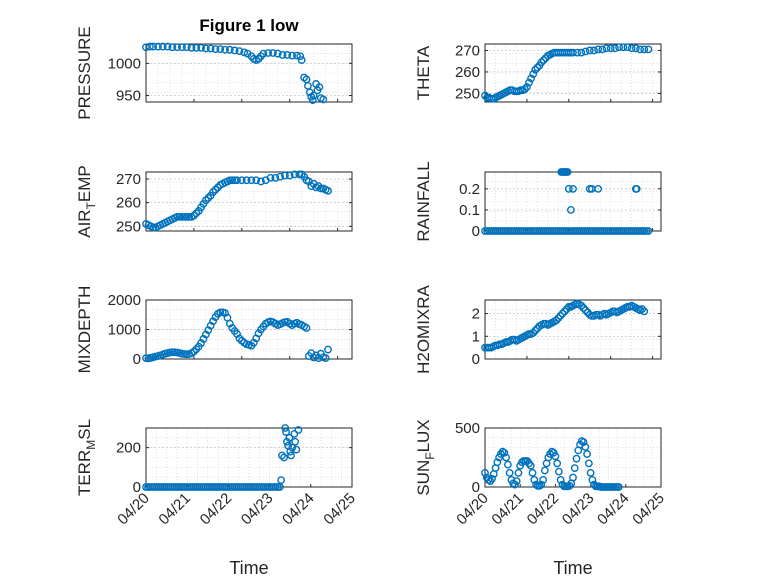 The image size is (778, 583). I want to click on y-axis-label: H2OMIXRA, so click(423, 328).